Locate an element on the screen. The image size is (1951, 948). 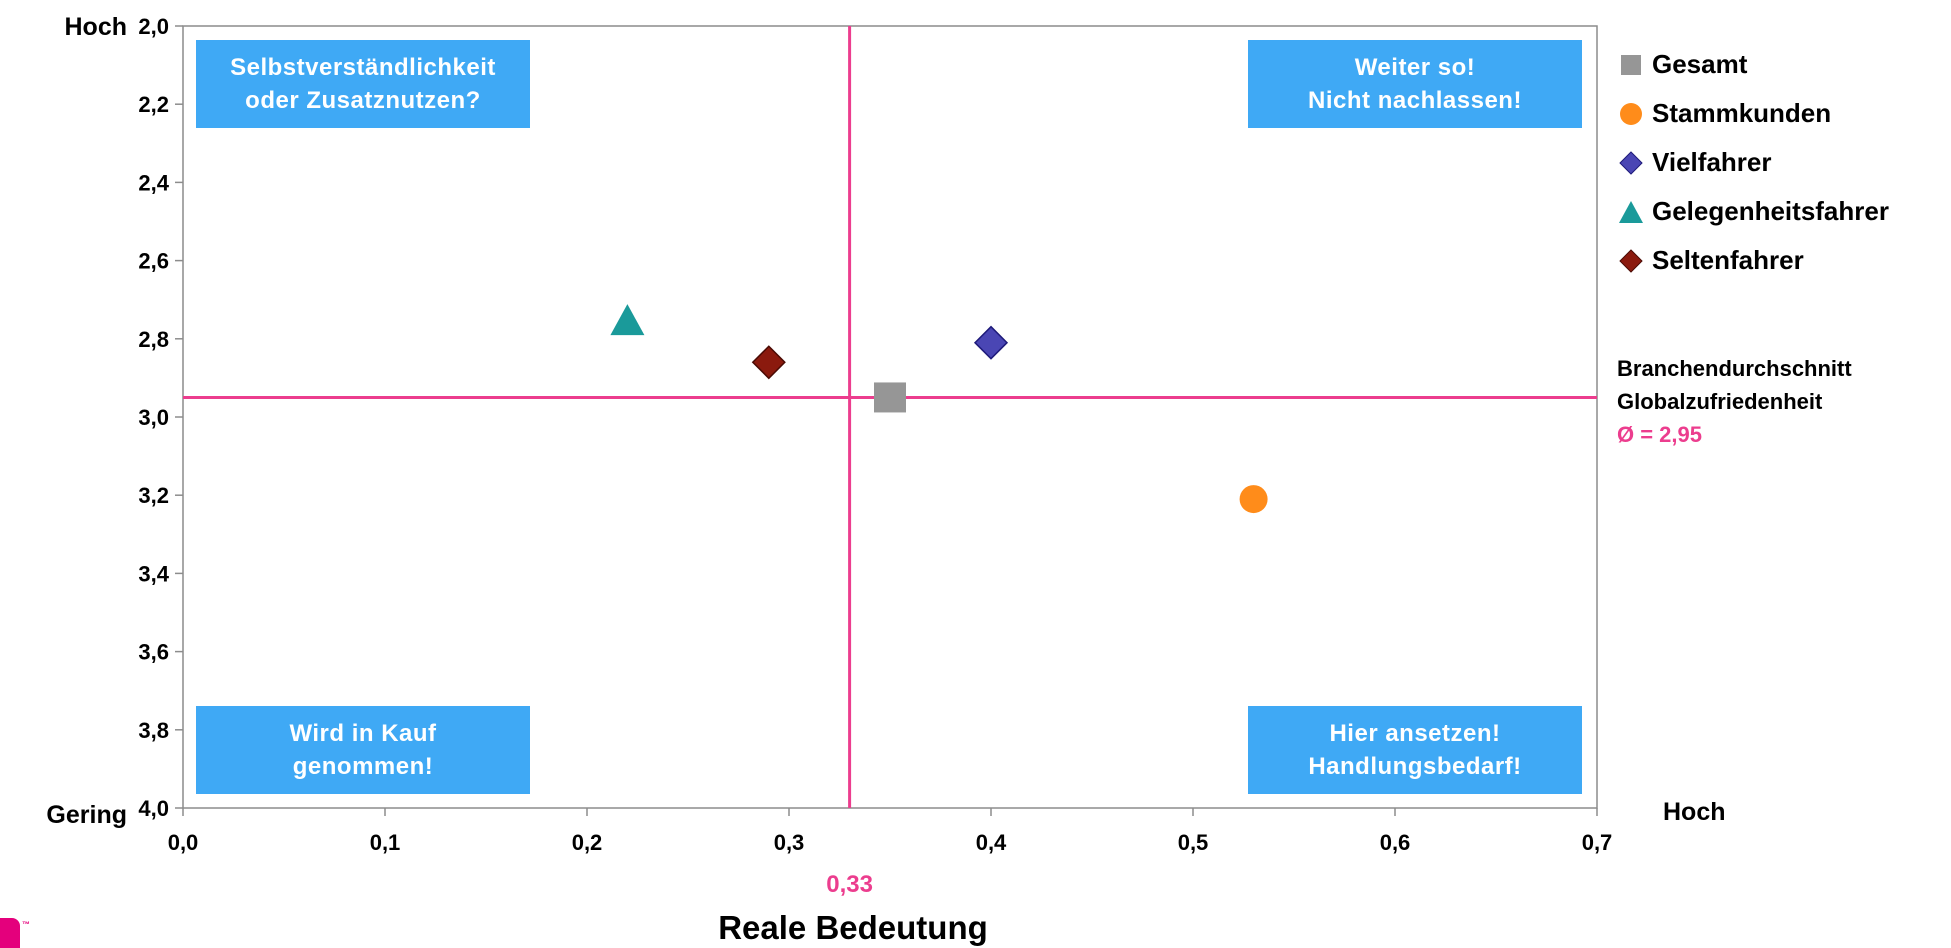
quadrant-label-top-right: Weiter so! Nicht nachlassen! is located at coordinates (1415, 84).